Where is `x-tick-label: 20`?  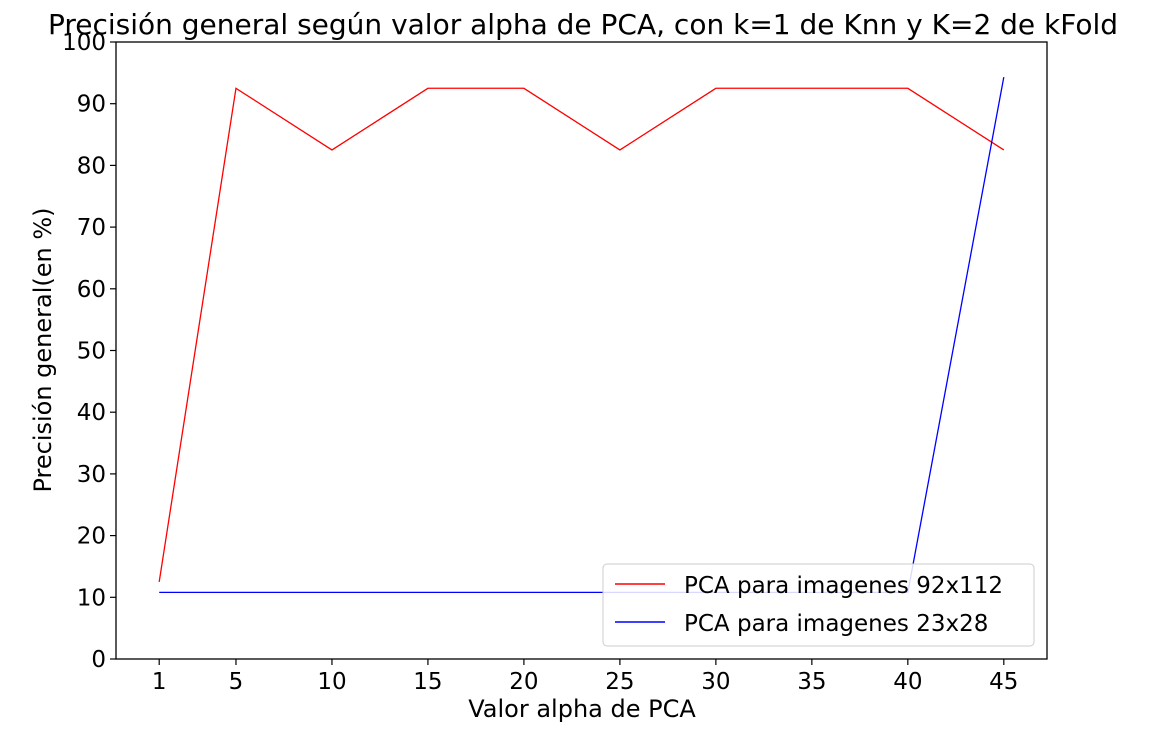 x-tick-label: 20 is located at coordinates (523, 682).